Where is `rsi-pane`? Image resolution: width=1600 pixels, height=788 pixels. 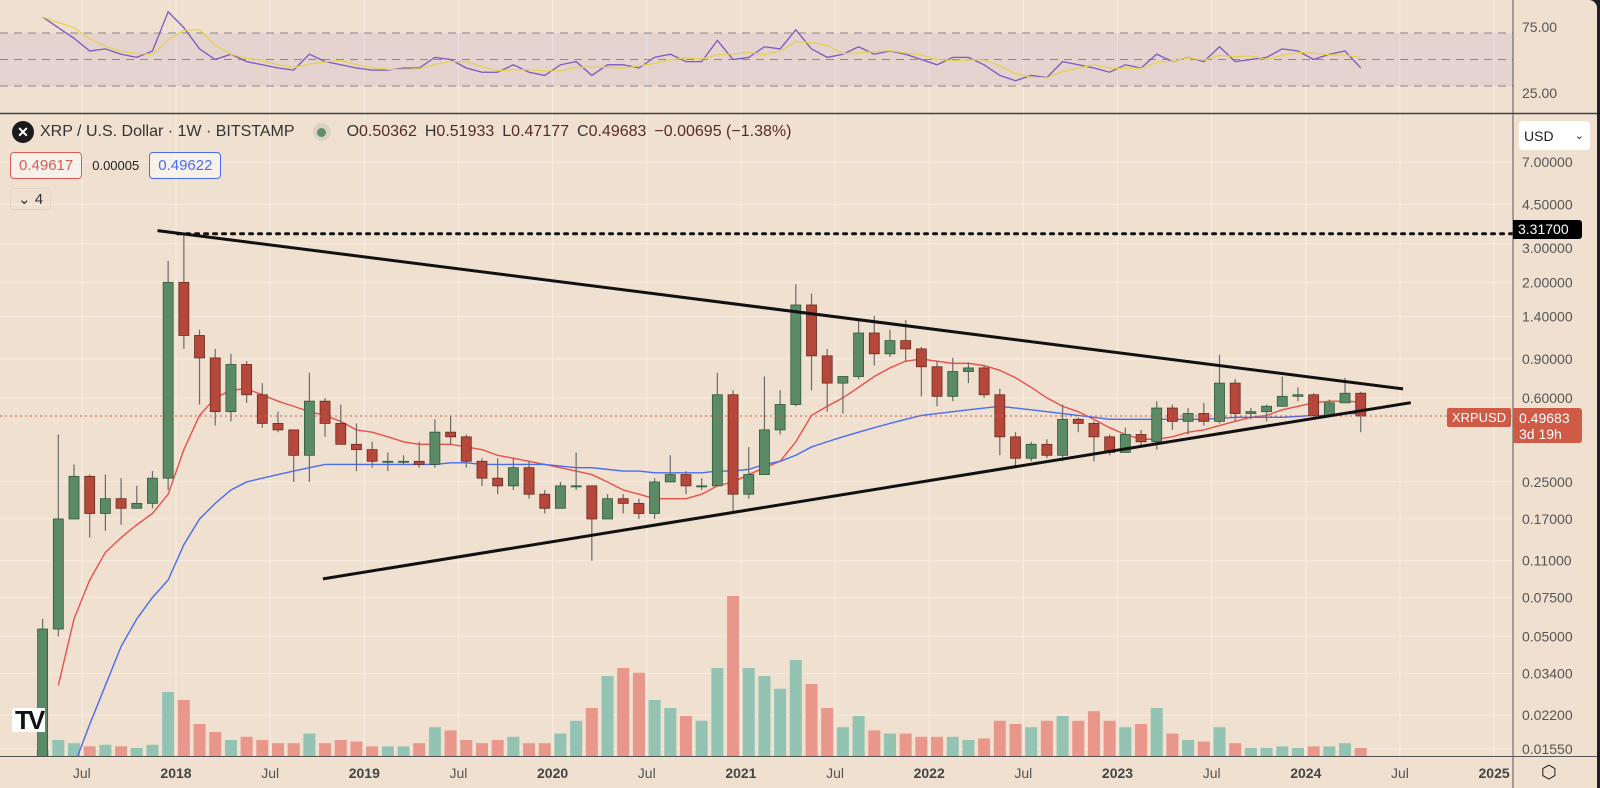 rsi-pane is located at coordinates (756, 48).